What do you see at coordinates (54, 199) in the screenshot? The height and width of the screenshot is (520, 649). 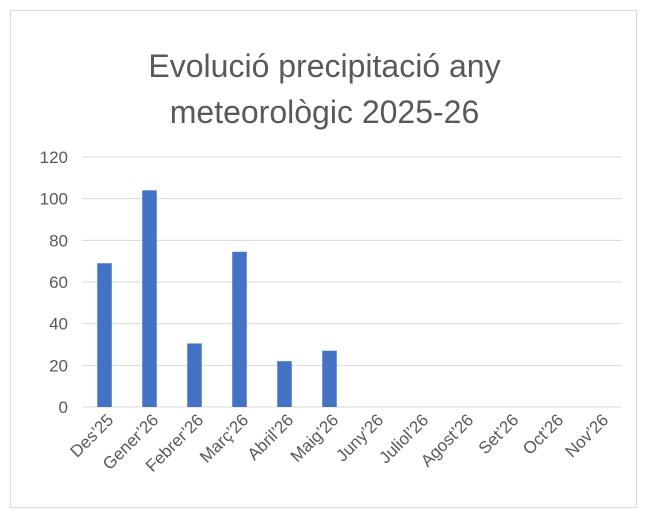 I see `y-tick-label: 100` at bounding box center [54, 199].